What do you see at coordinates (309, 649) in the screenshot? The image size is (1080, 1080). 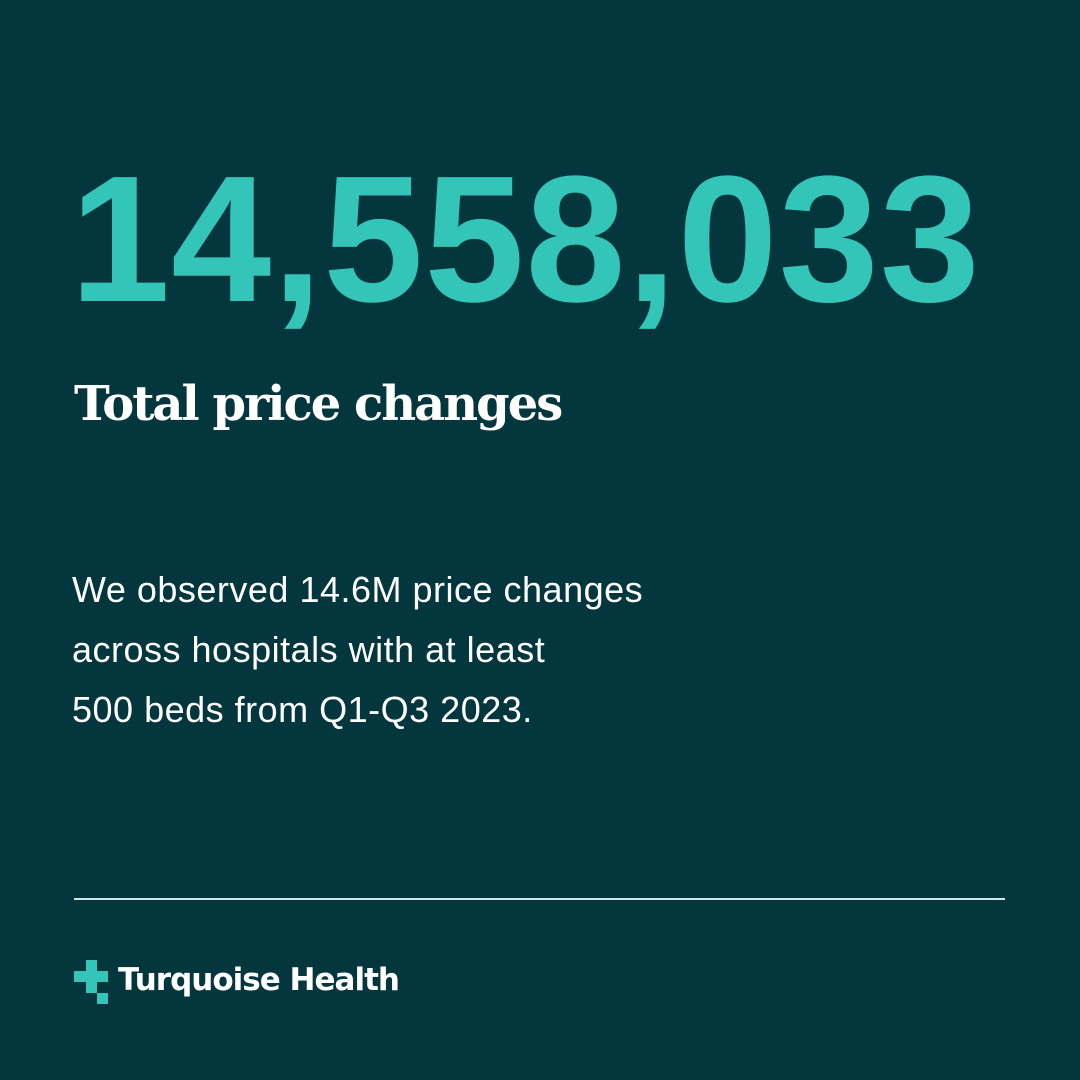 I see `description-line: across hospitals with at least` at bounding box center [309, 649].